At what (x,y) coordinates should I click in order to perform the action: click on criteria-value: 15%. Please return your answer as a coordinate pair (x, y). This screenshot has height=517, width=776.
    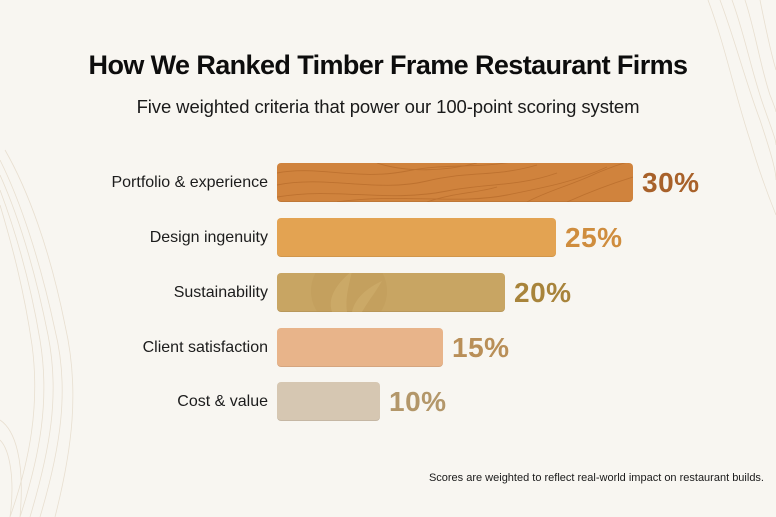
    Looking at the image, I should click on (481, 347).